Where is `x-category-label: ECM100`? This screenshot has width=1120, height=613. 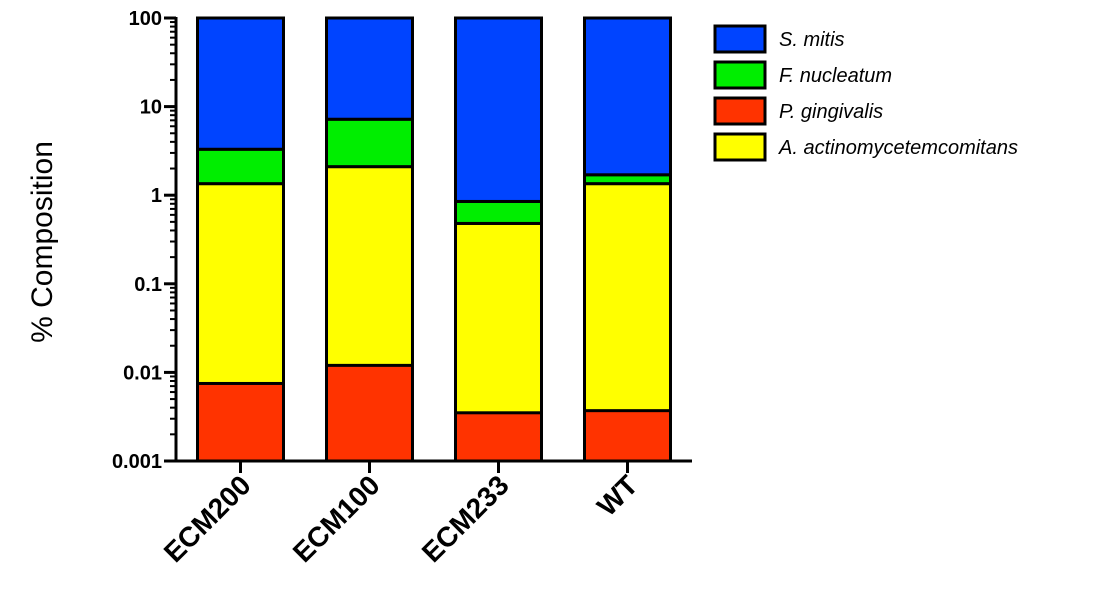
x-category-label: ECM100 is located at coordinates (336, 518).